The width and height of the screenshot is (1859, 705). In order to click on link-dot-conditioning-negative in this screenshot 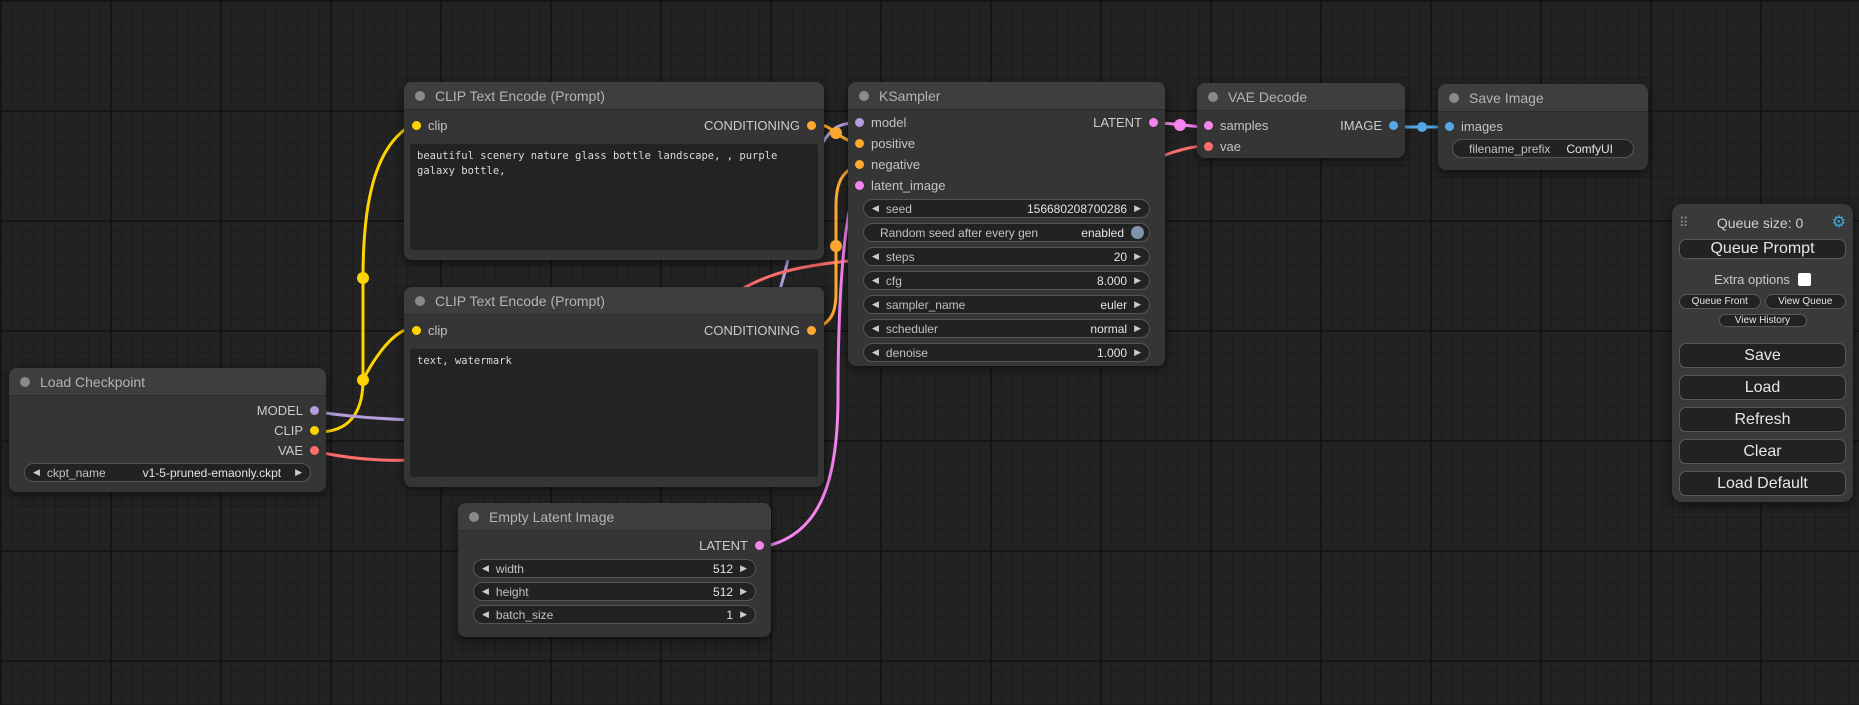, I will do `click(836, 246)`.